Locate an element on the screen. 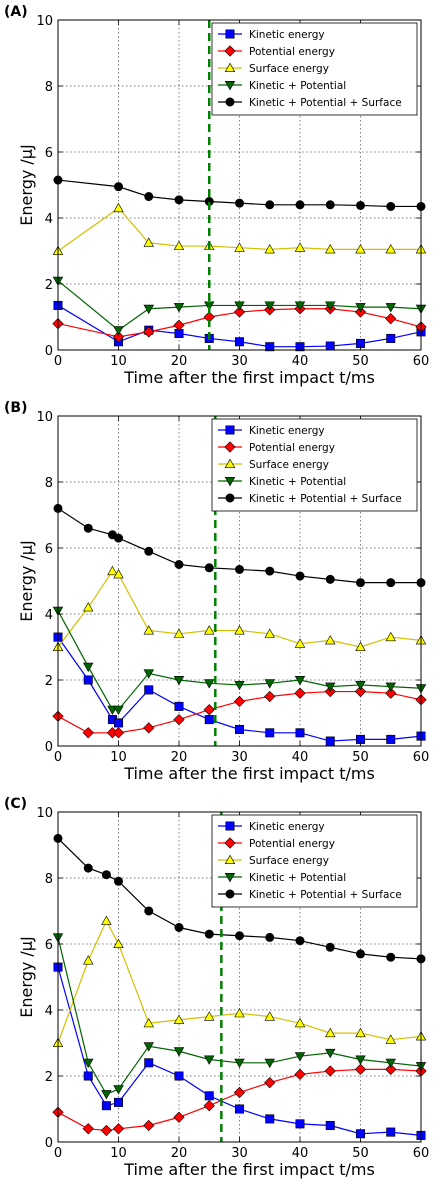 The image size is (436, 1191). legend-label: Kinetic + Potential + Surface is located at coordinates (325, 499).